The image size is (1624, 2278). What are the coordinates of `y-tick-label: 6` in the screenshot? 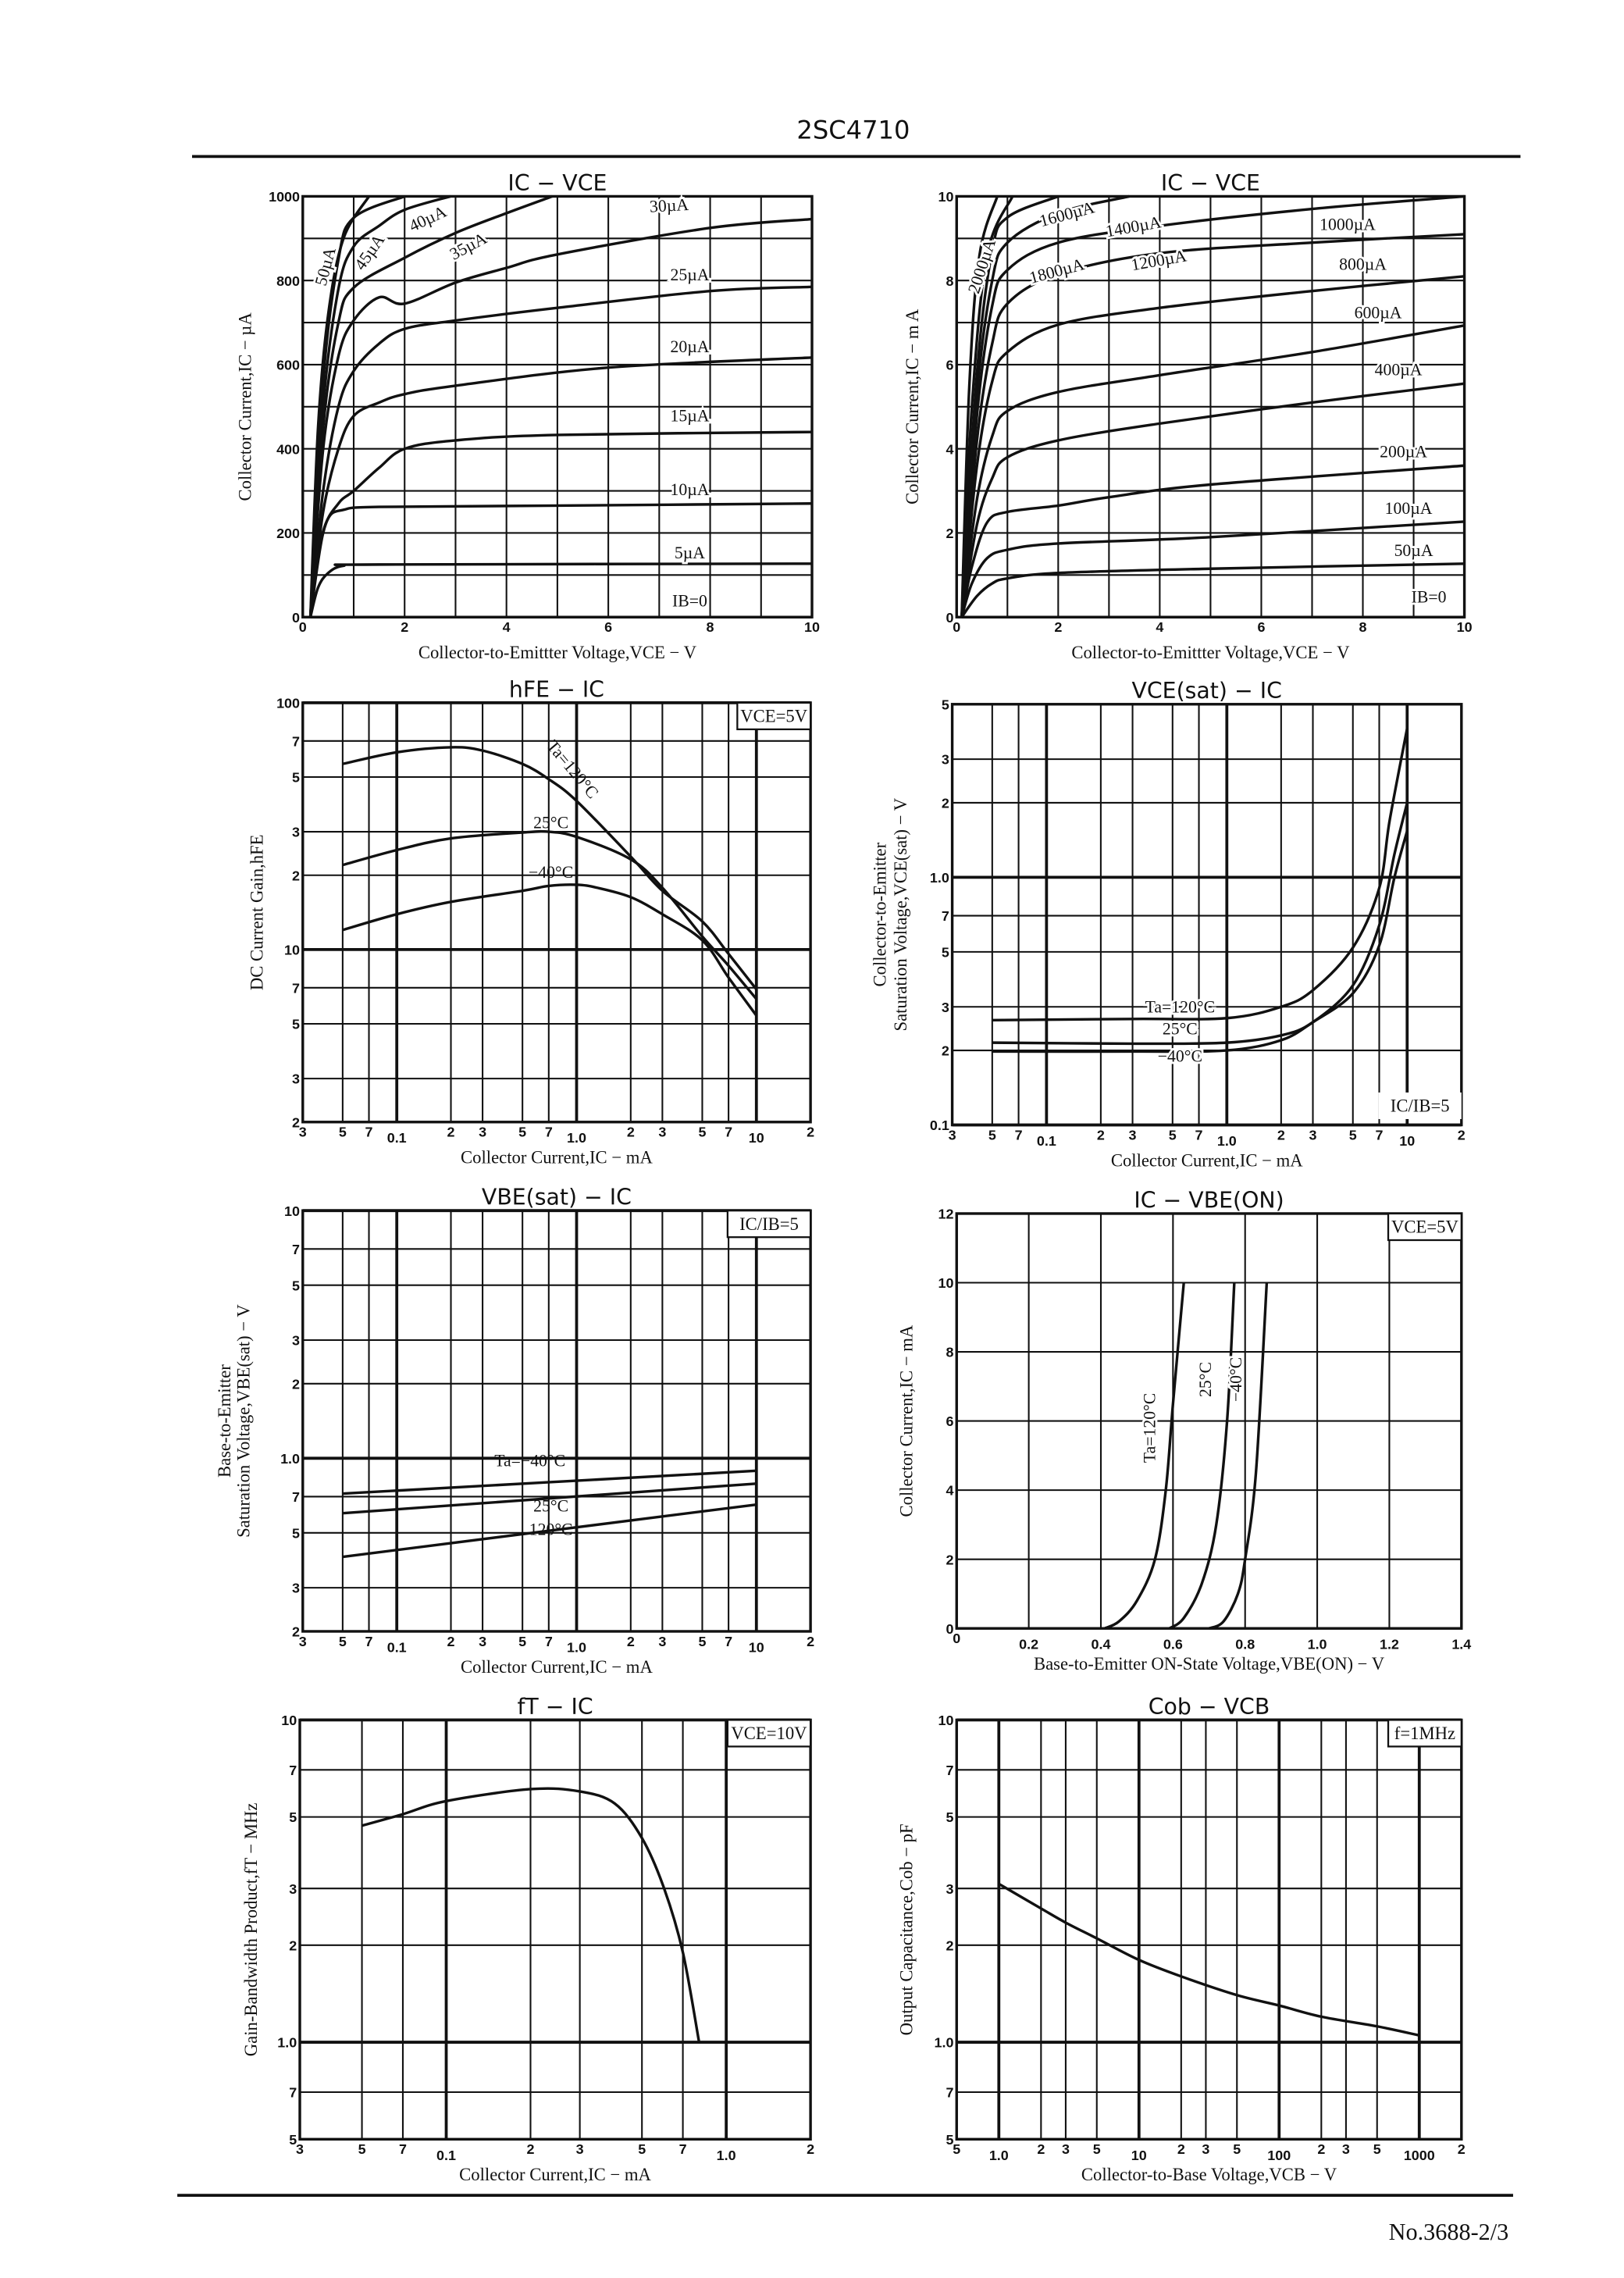 It's located at (950, 365).